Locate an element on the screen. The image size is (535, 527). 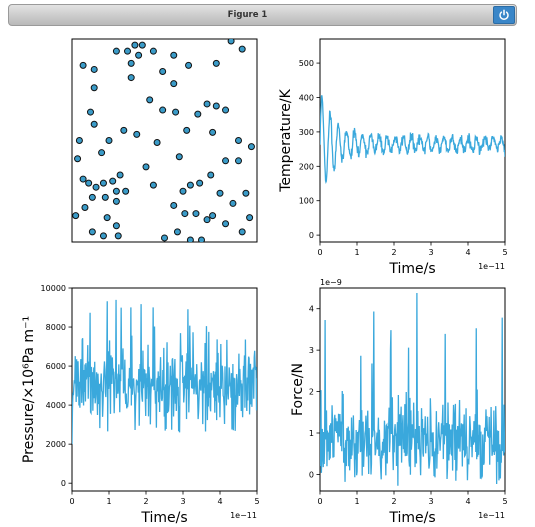
y-tick-label: 2000 is located at coordinates (56, 444).